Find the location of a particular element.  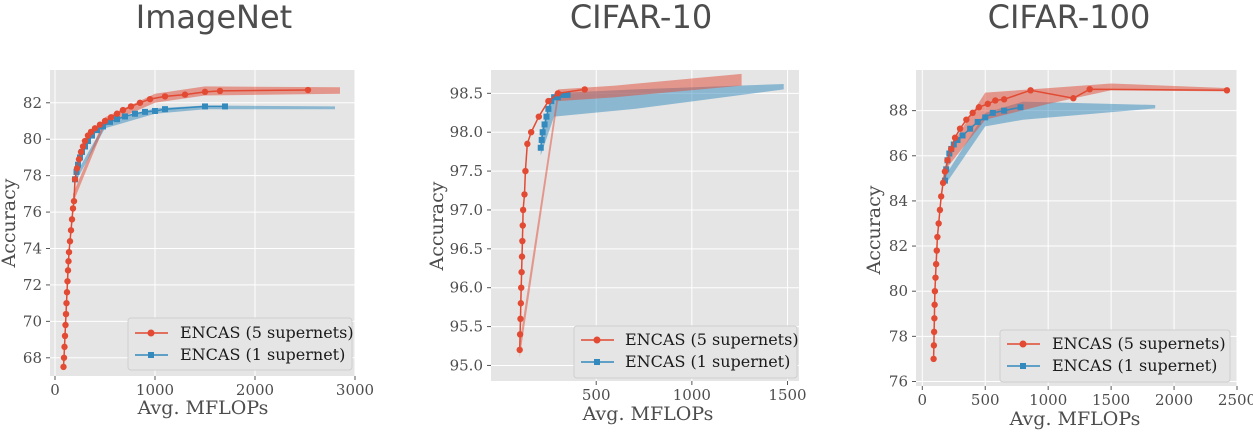

y-tick-label: 70 is located at coordinates (32, 321).